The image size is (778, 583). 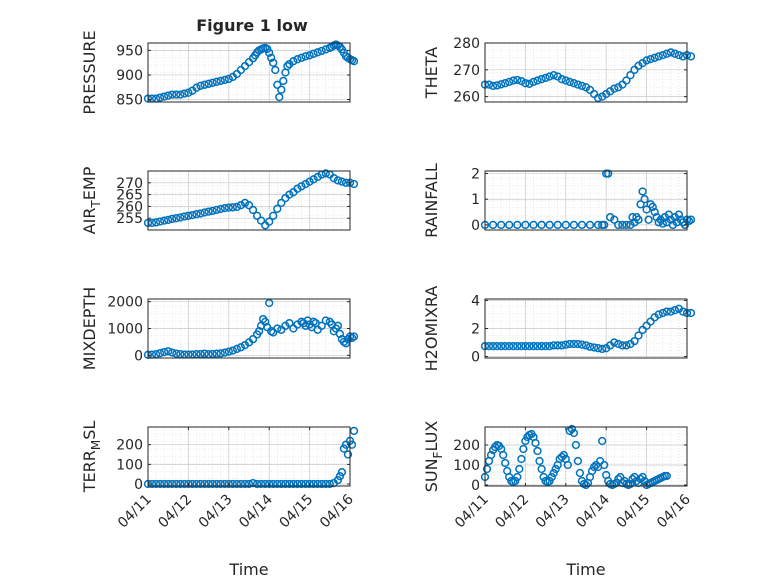 I want to click on axes-box, so click(x=586, y=72).